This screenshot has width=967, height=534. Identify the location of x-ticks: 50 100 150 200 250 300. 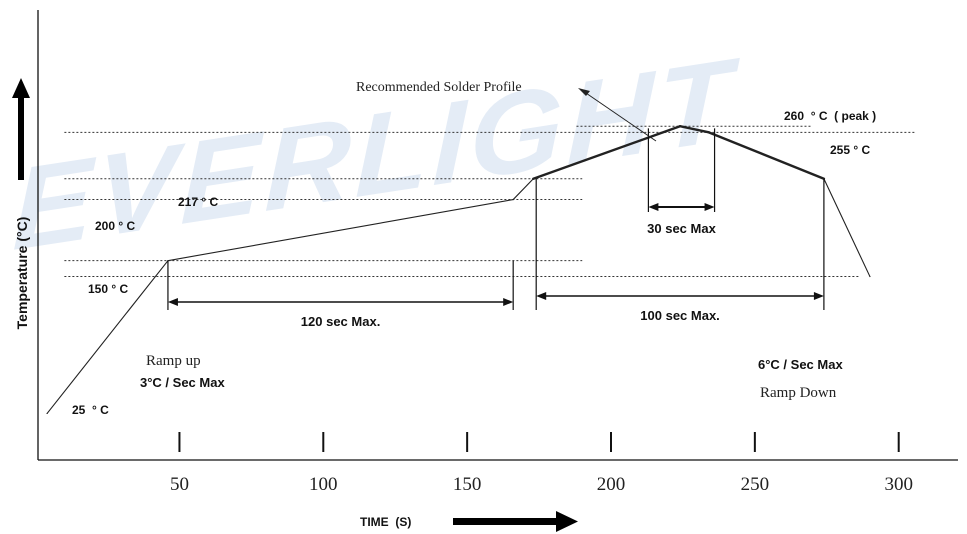
(541, 463).